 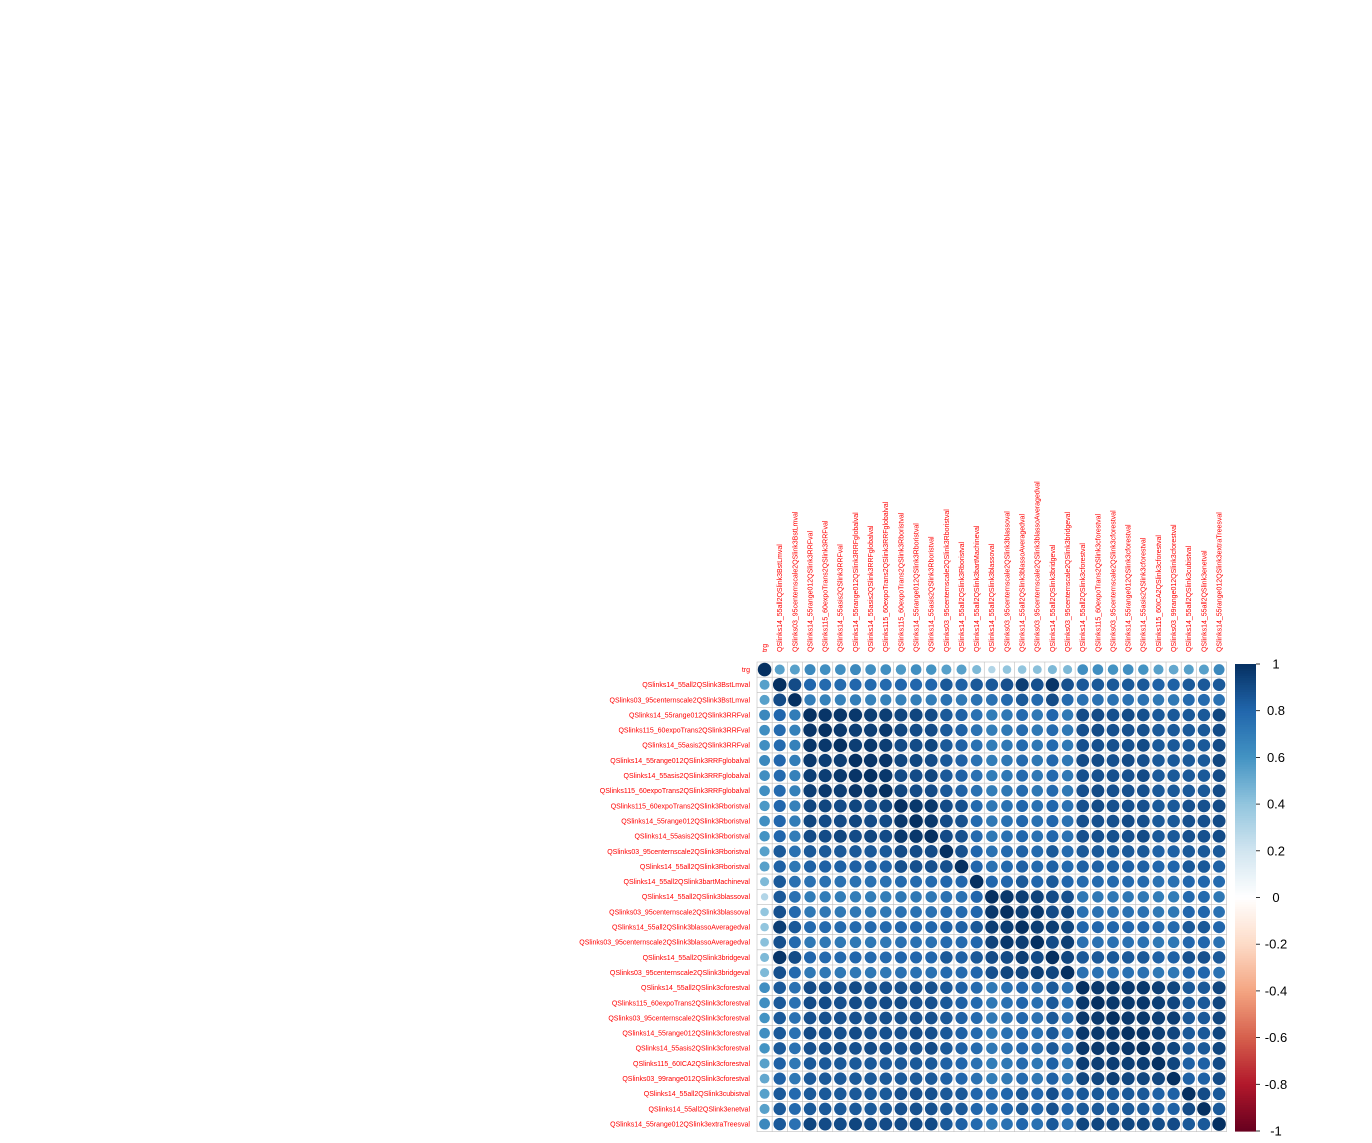 I want to click on colorbar-tick-label: 1, so click(x=1275, y=664).